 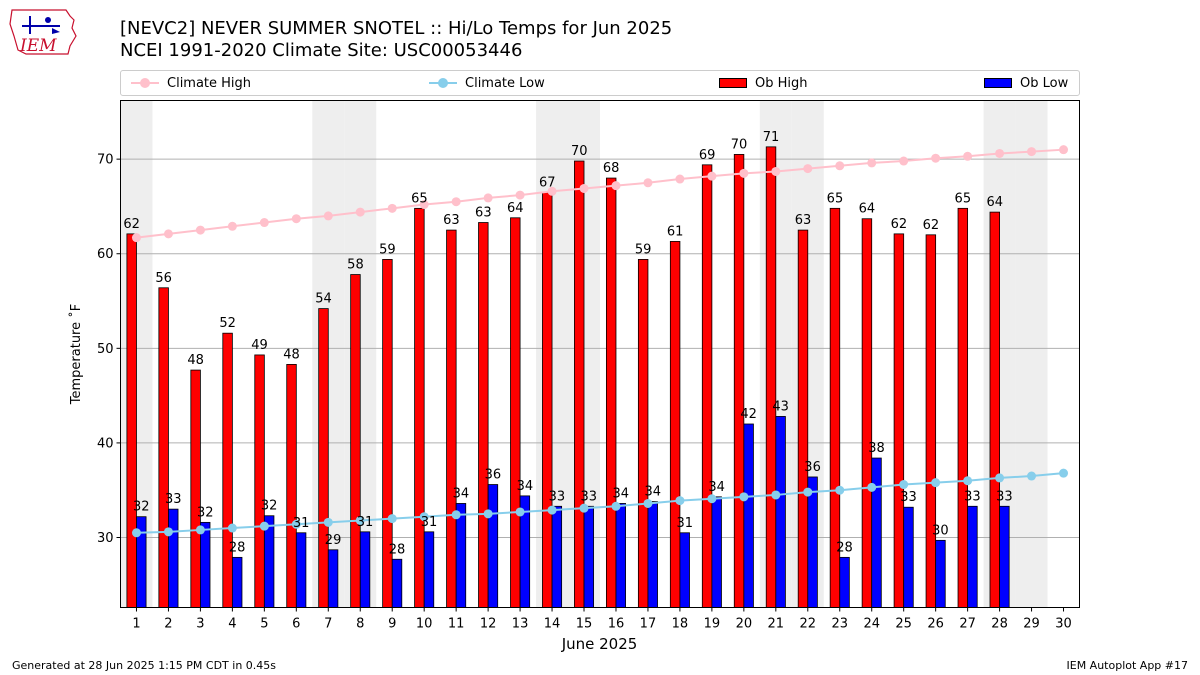 What do you see at coordinates (844, 547) in the screenshot?
I see `ob-low-label-23: 28` at bounding box center [844, 547].